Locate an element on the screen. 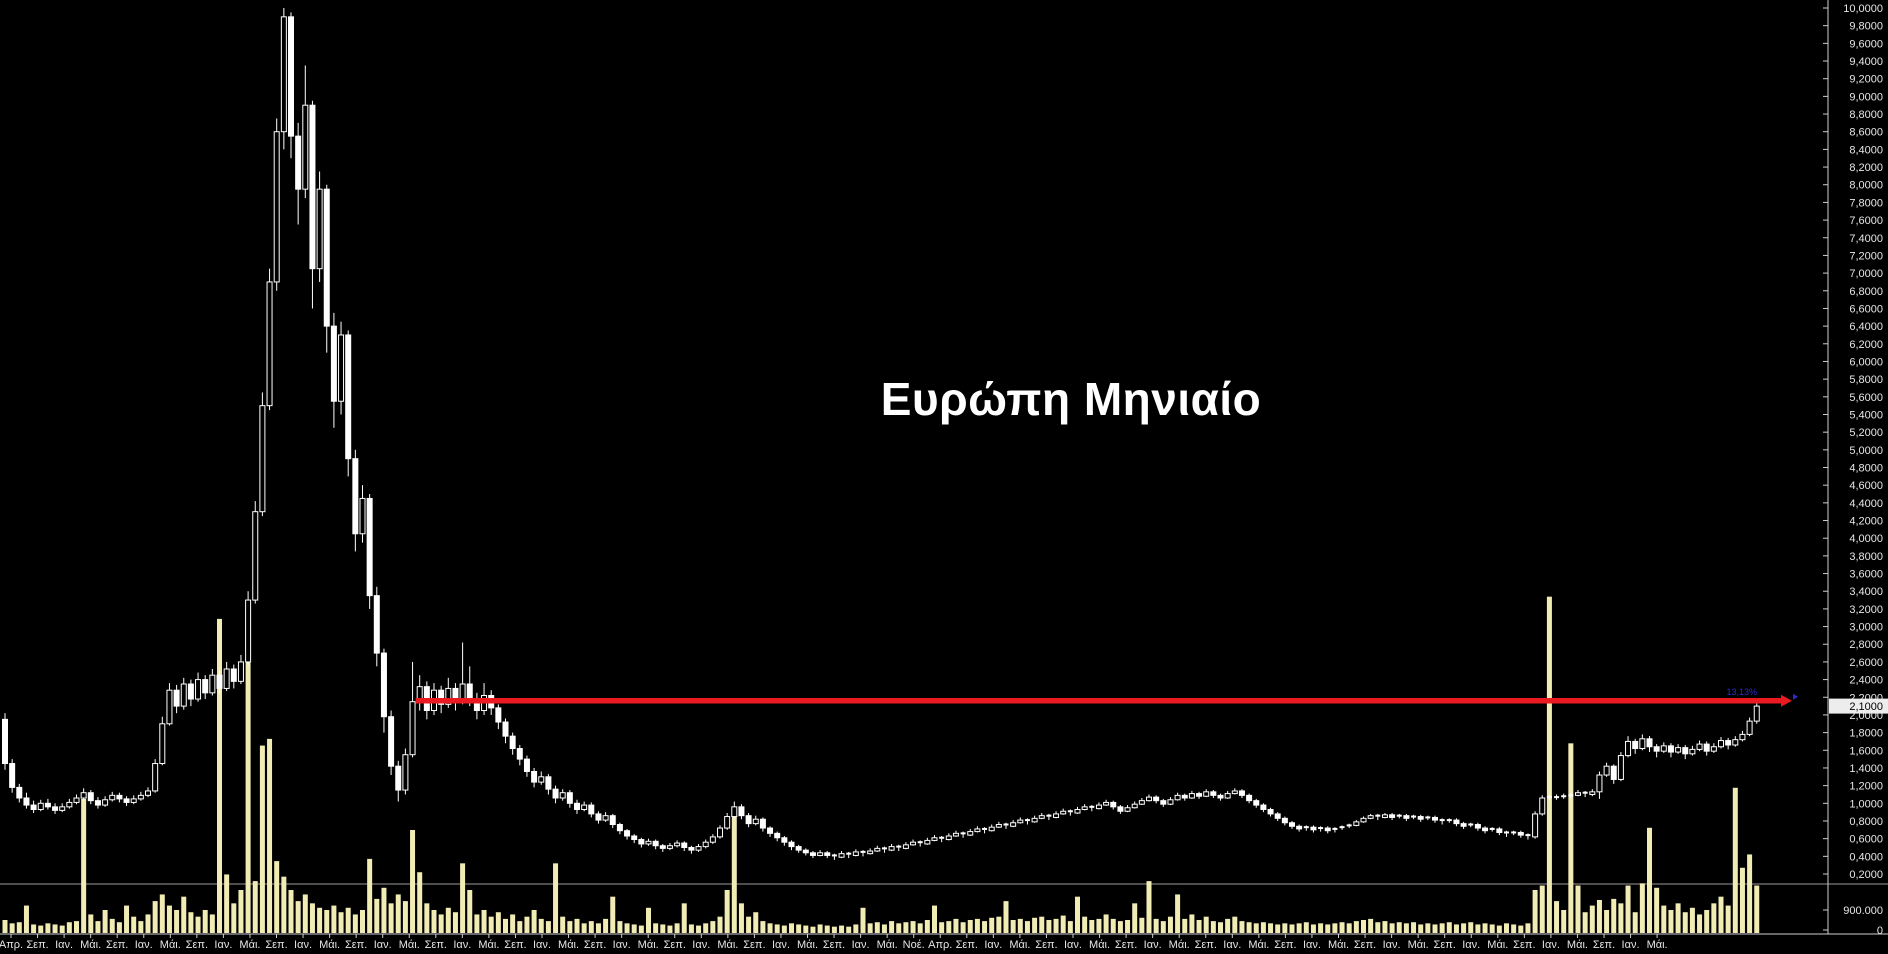 The height and width of the screenshot is (954, 1888). price-axis-label: 5,8000 is located at coordinates (1866, 380).